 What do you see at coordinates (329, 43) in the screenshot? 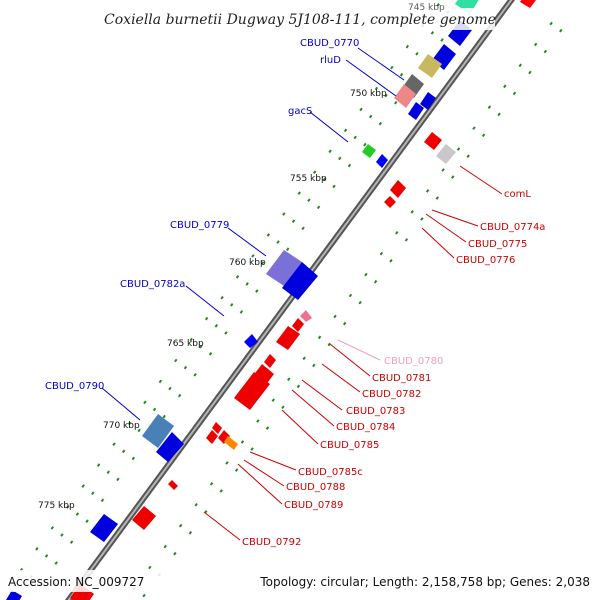
I see `gene-label: CBUD_0770` at bounding box center [329, 43].